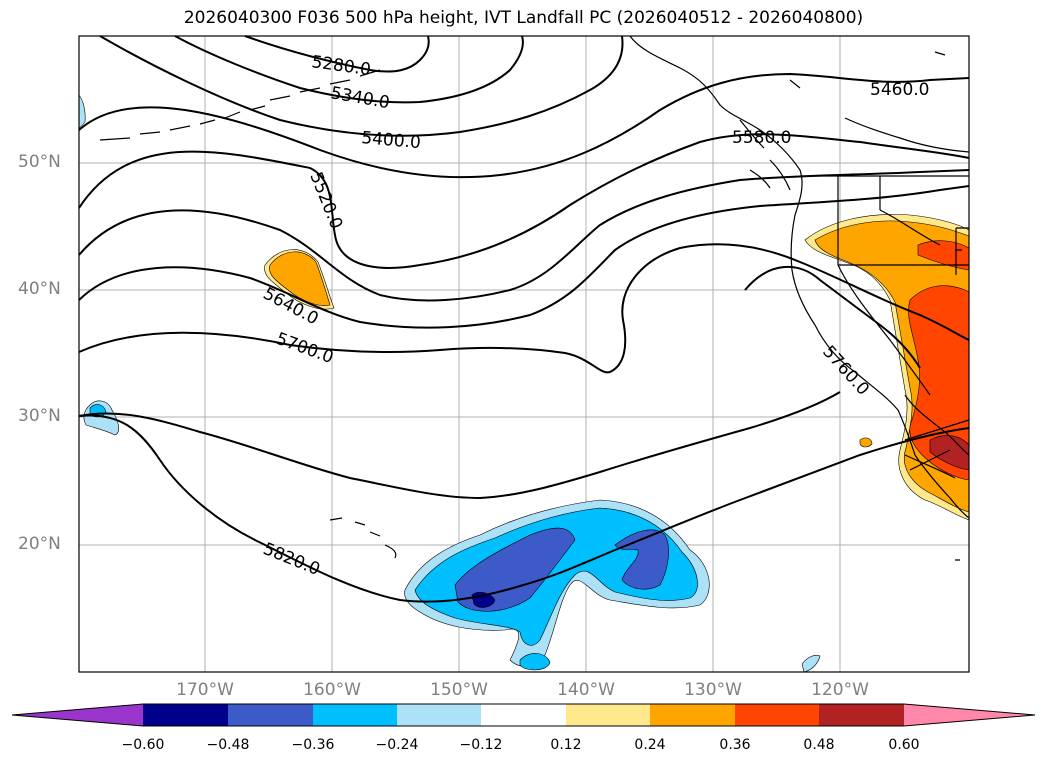 The image size is (1047, 765). Describe the element at coordinates (459, 690) in the screenshot. I see `lon-label-150w: 150°W` at that location.